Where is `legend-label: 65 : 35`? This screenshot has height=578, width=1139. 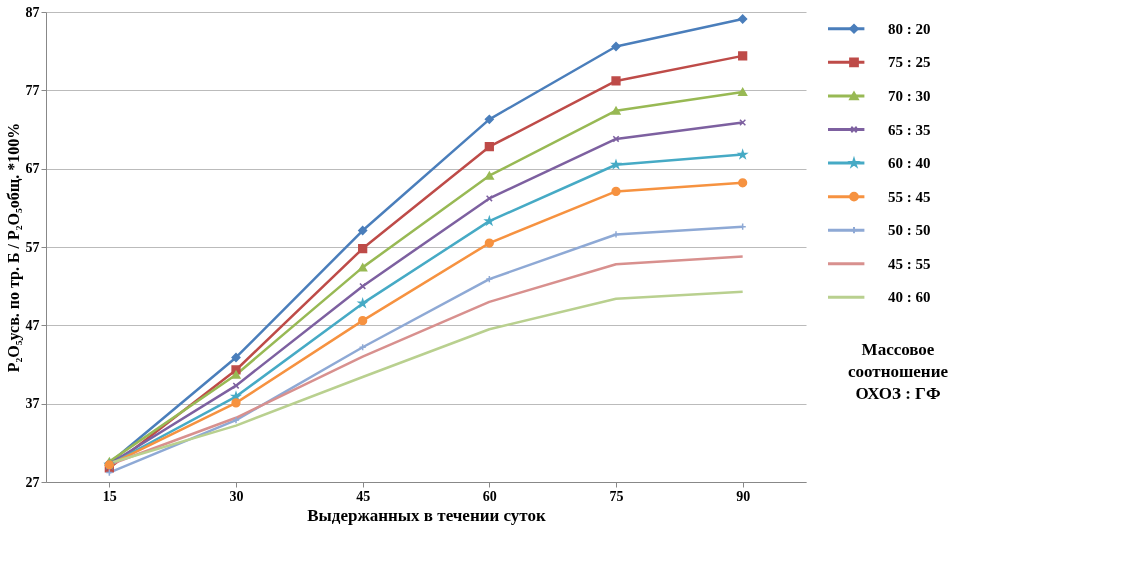 legend-label: 65 : 35 is located at coordinates (909, 129).